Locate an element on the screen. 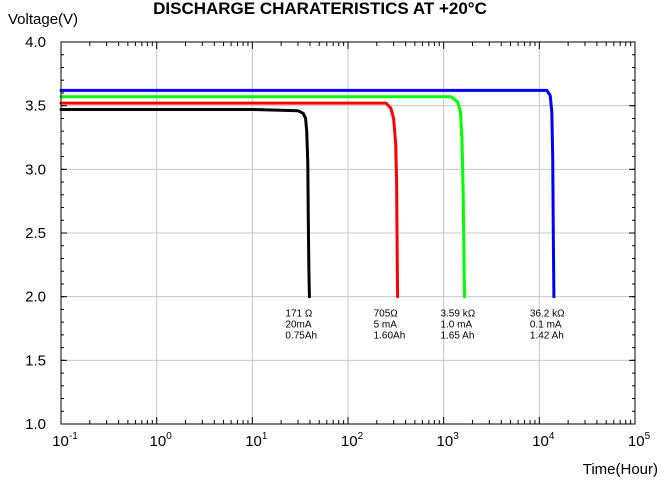 The width and height of the screenshot is (667, 480). x-tick-label: 10⁵ is located at coordinates (639, 440).